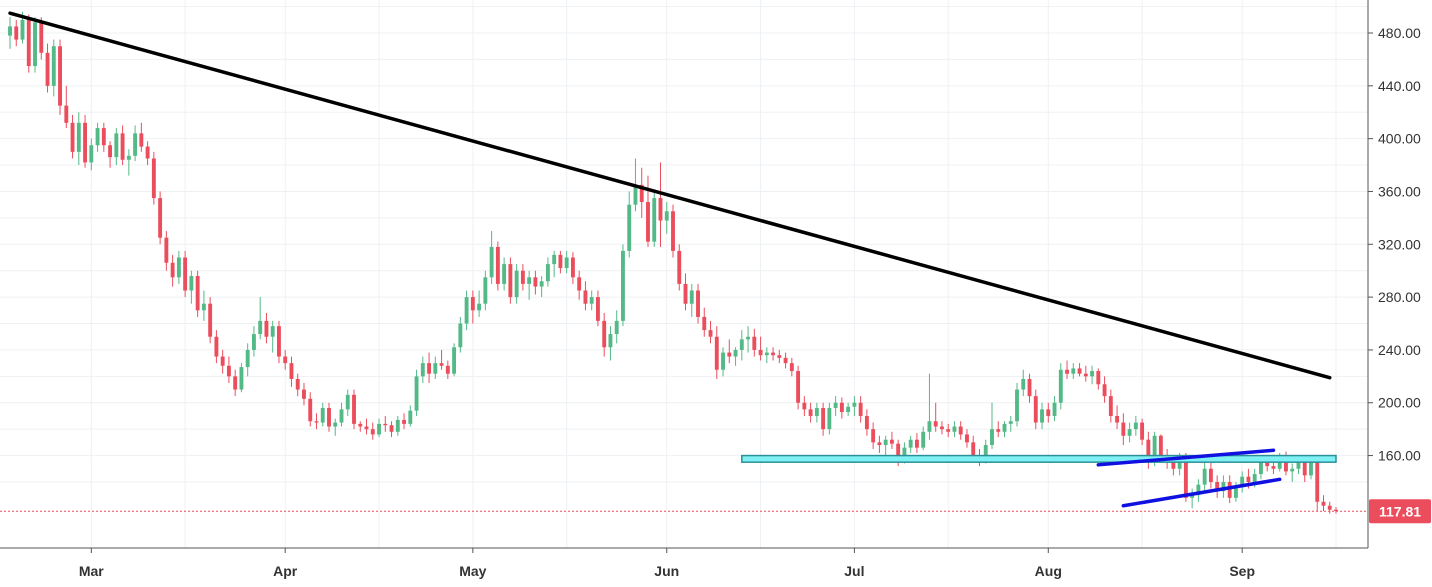  I want to click on y-tick-label: 240.00, so click(1399, 350).